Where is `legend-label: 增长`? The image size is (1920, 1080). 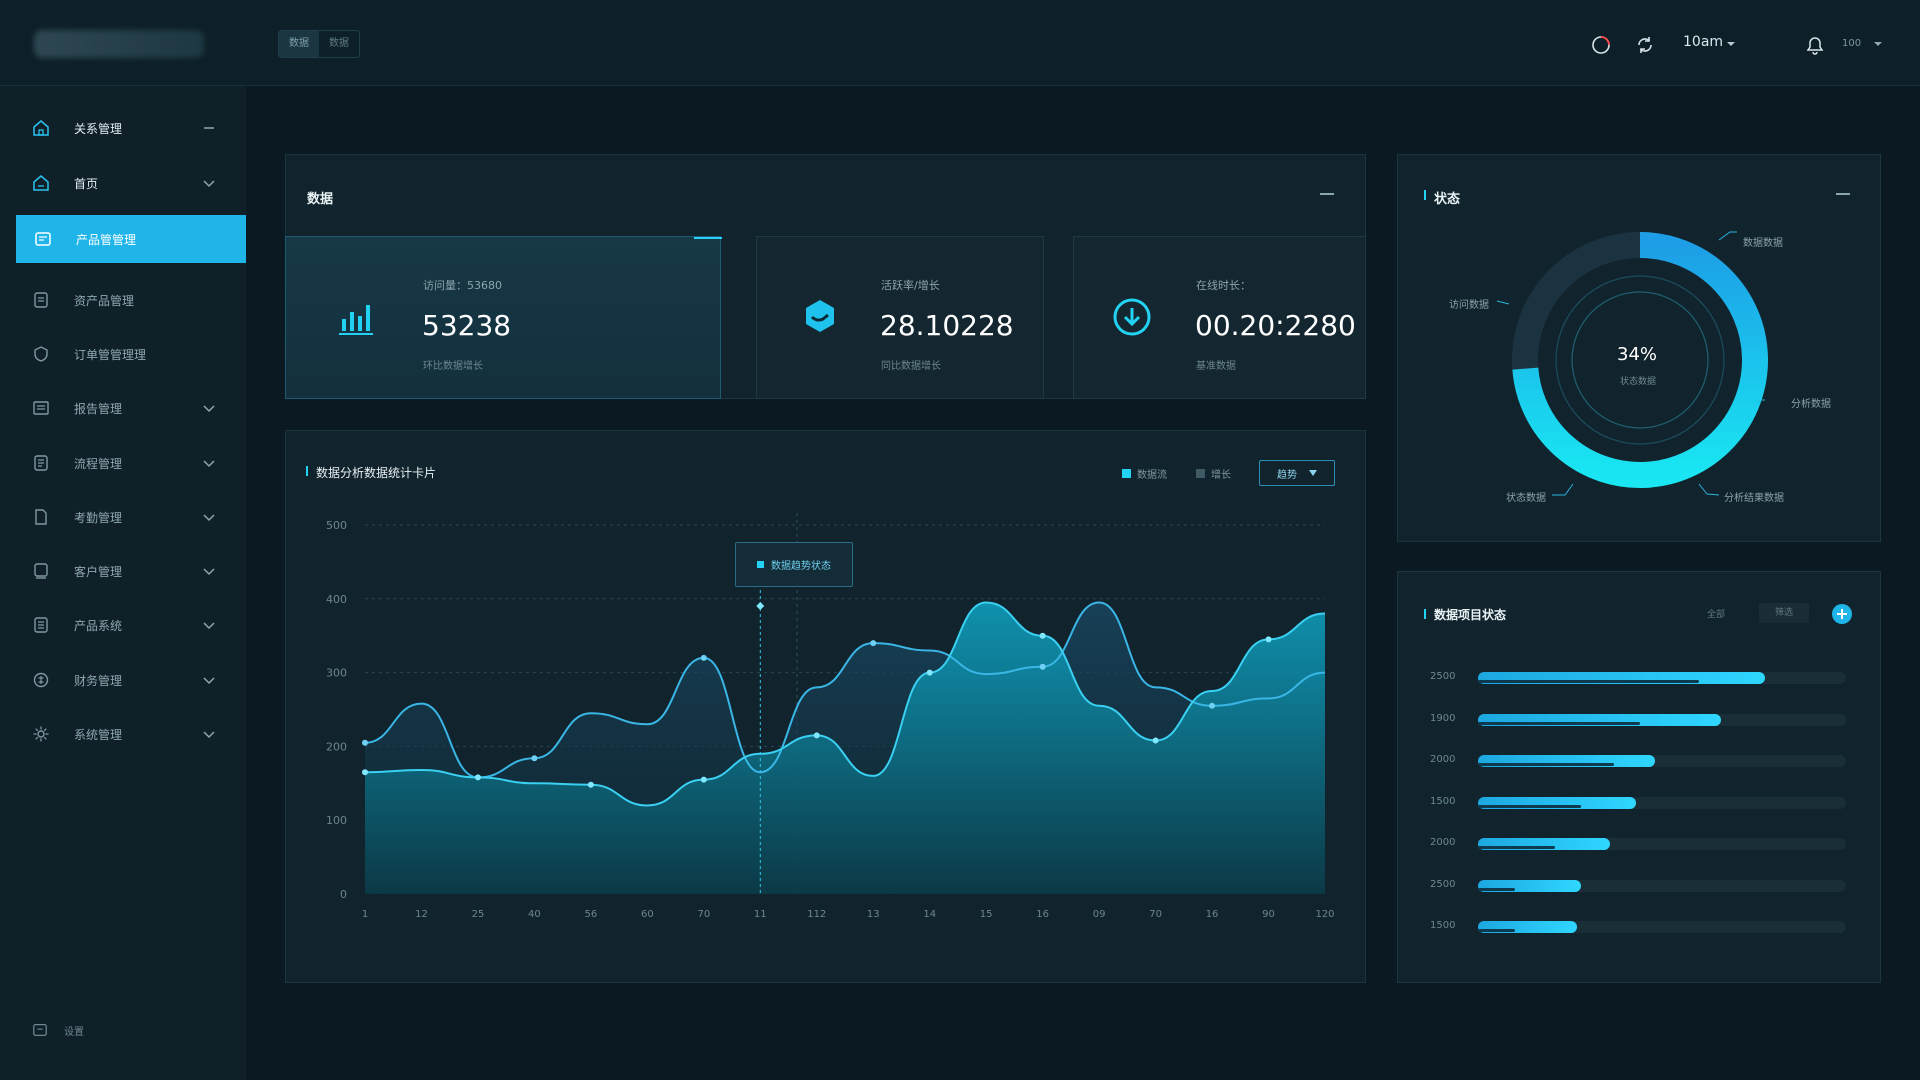
legend-label: 增长 is located at coordinates (1221, 475).